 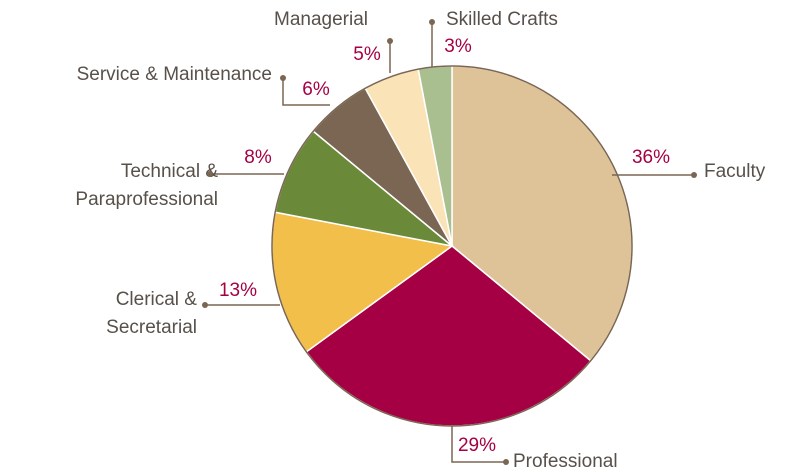 What do you see at coordinates (146, 185) in the screenshot?
I see `slice-label: Technical & Paraprofessional` at bounding box center [146, 185].